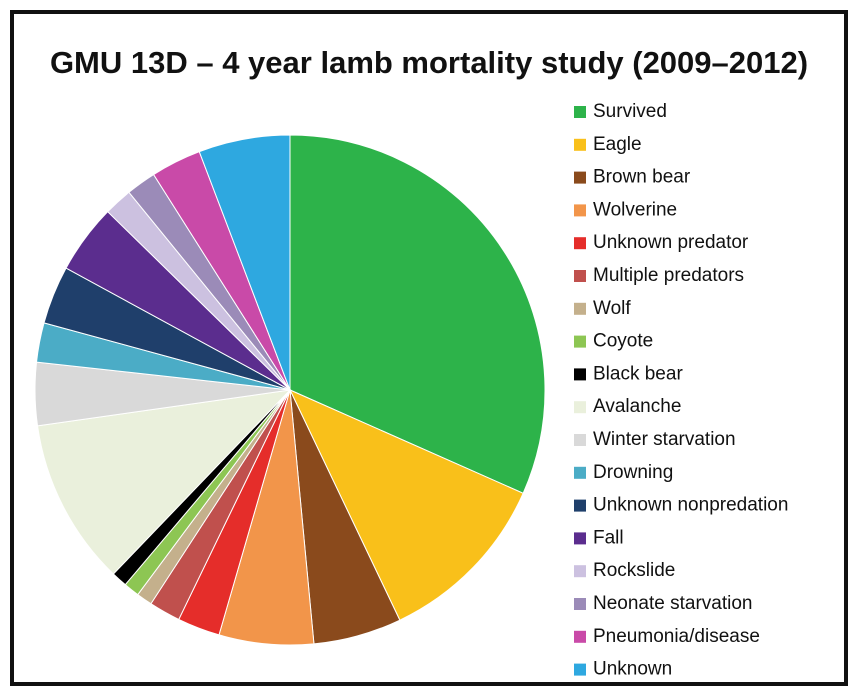 Image resolution: width=858 pixels, height=696 pixels. What do you see at coordinates (638, 373) in the screenshot?
I see `legend-label: Black bear` at bounding box center [638, 373].